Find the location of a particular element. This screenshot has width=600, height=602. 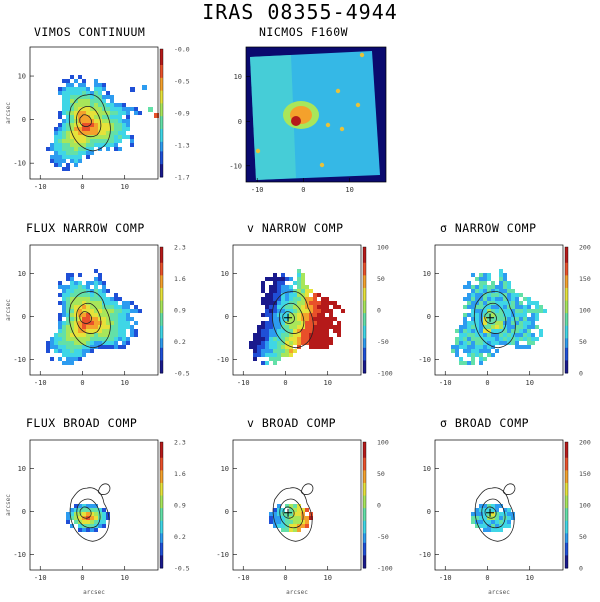

panel-title-v-narrow: v NARROW COMP is located at coordinates (295, 228).